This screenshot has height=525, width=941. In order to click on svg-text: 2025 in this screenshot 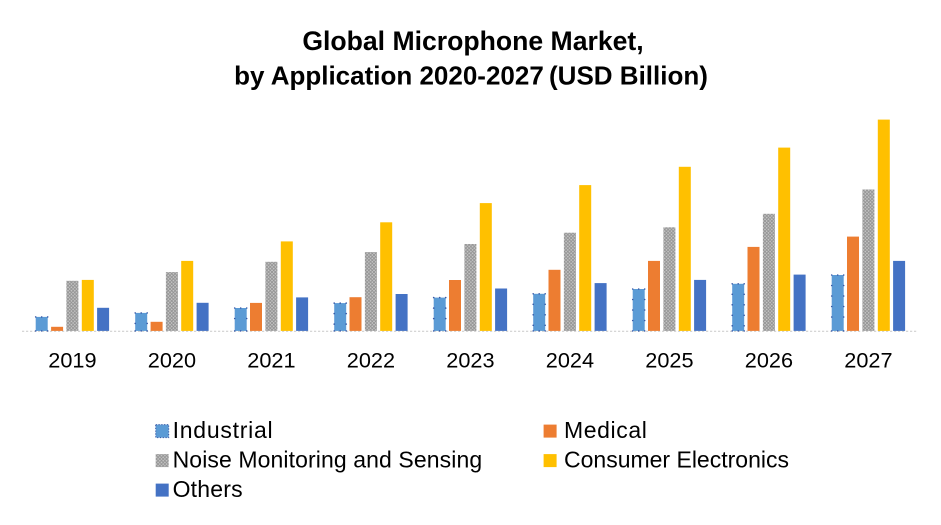, I will do `click(669, 360)`.